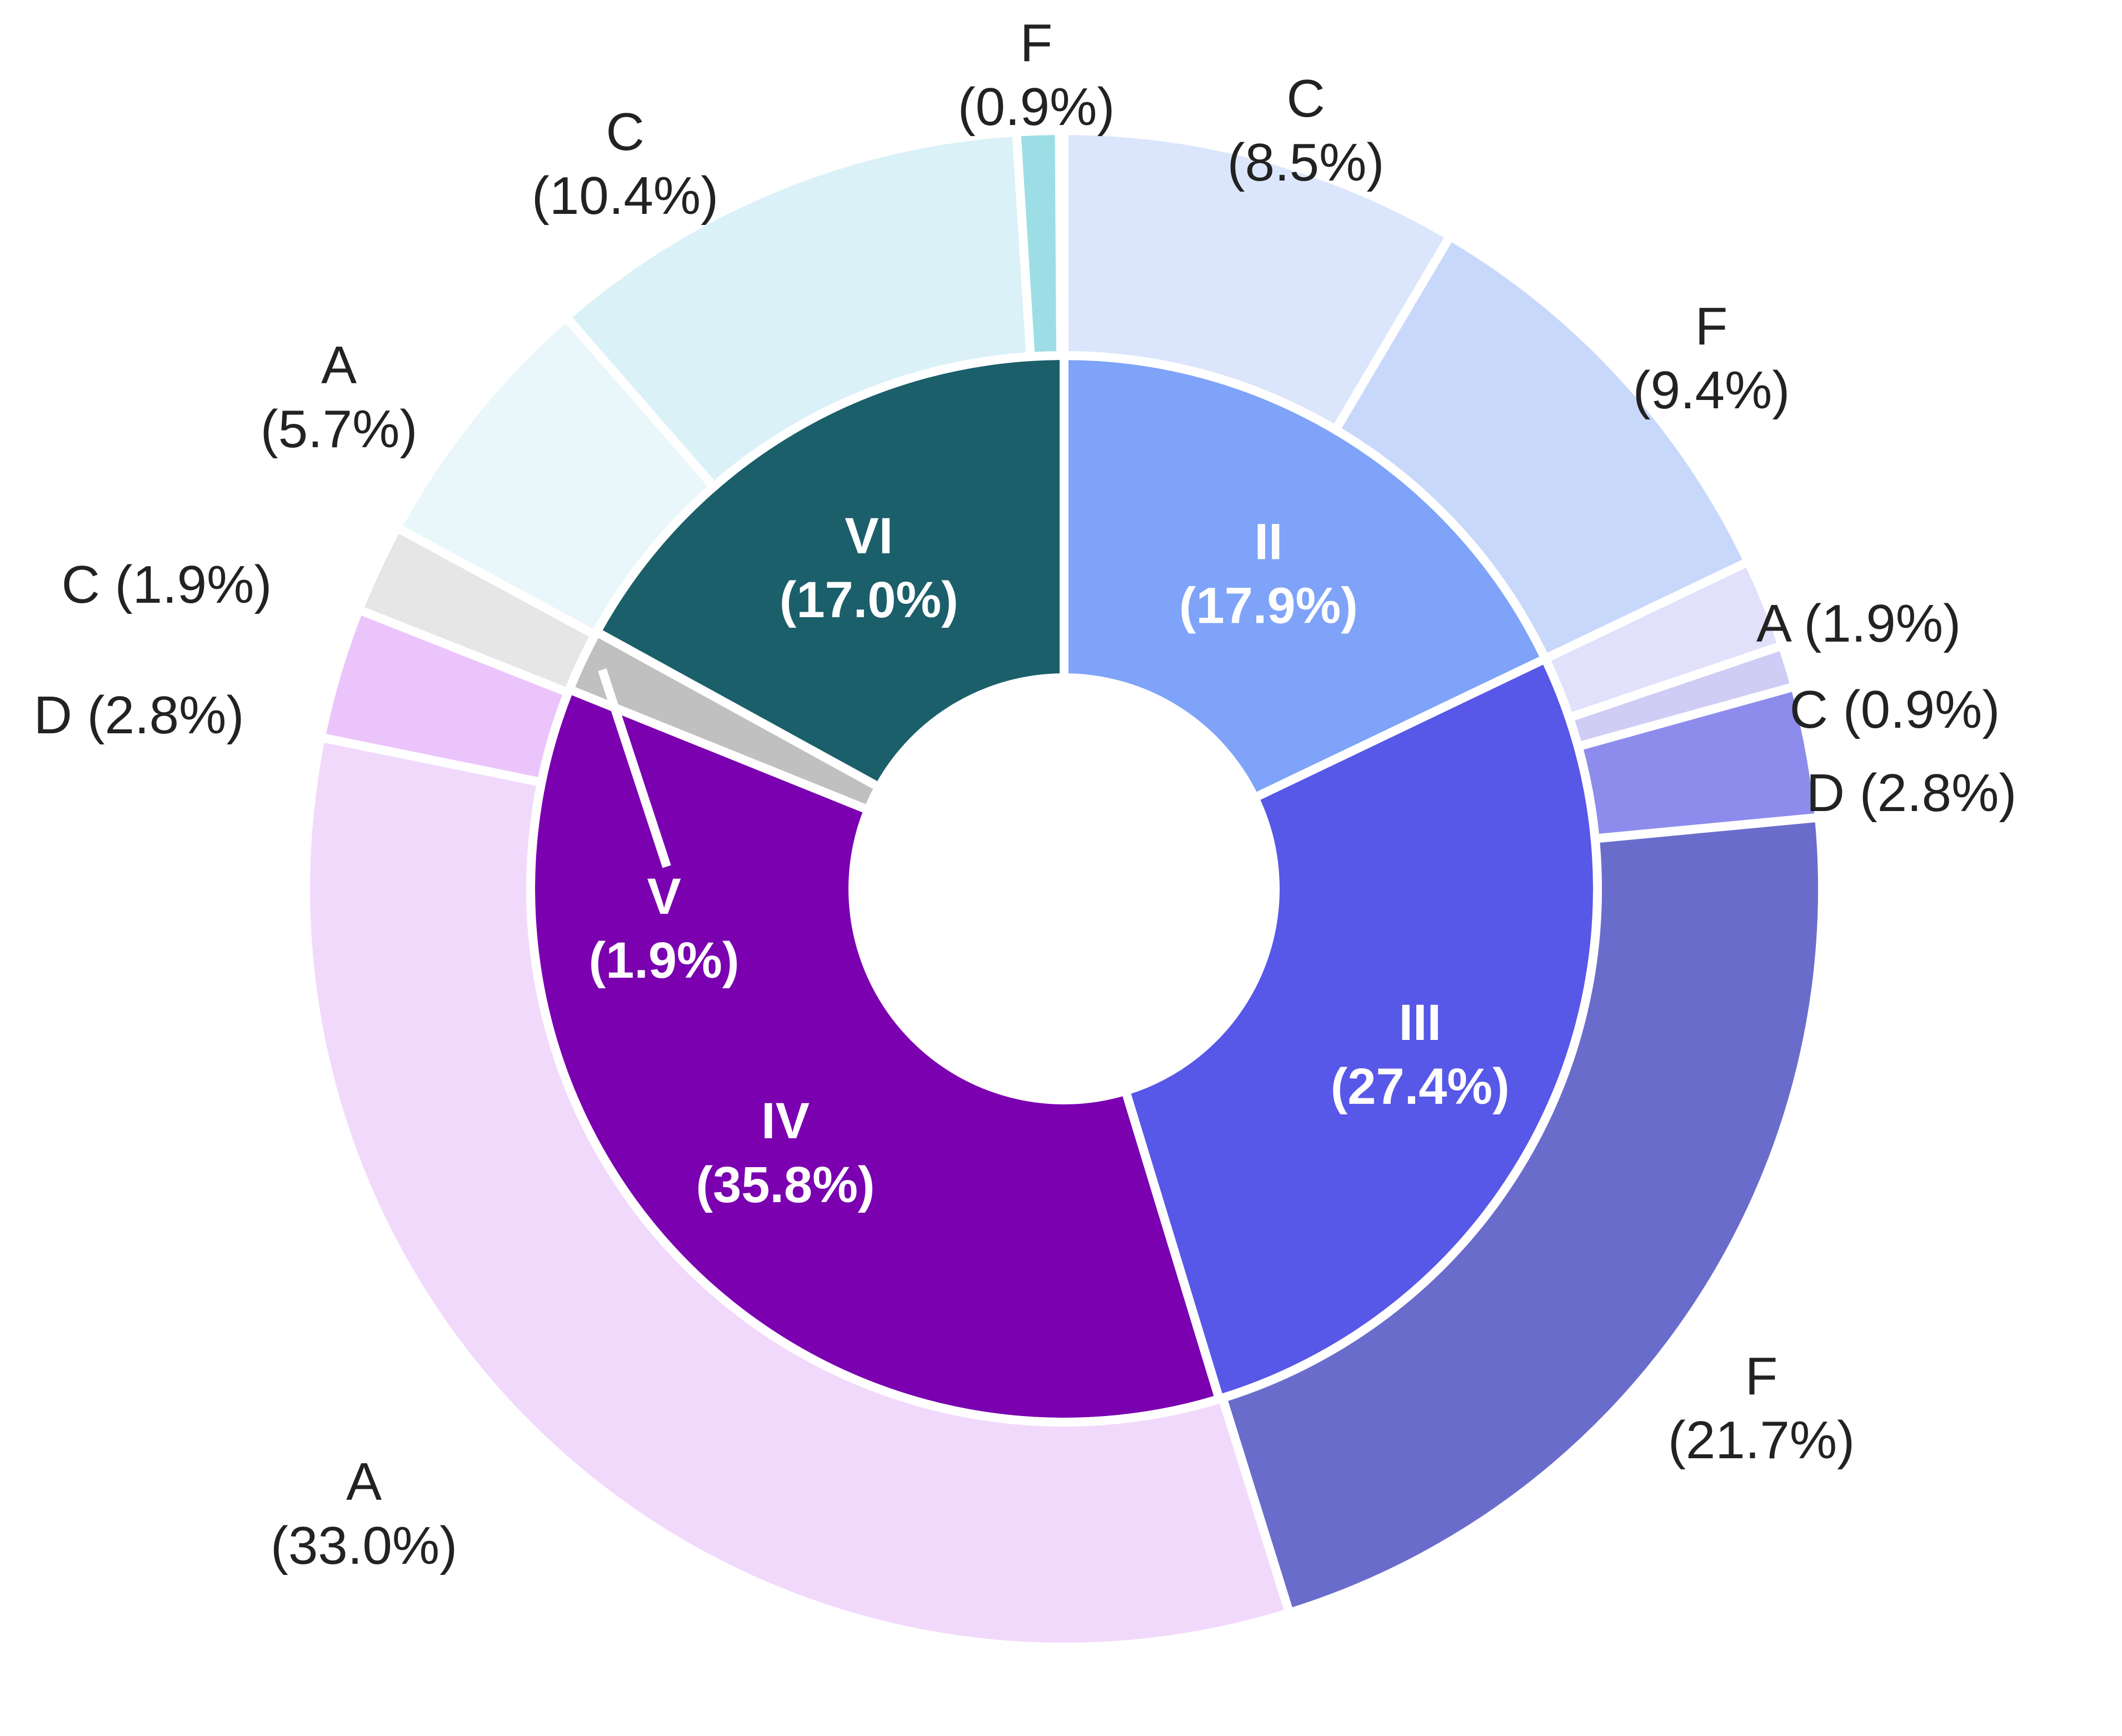  What do you see at coordinates (139, 715) in the screenshot?
I see `outer-label-iv-d: D (2.8%)` at bounding box center [139, 715].